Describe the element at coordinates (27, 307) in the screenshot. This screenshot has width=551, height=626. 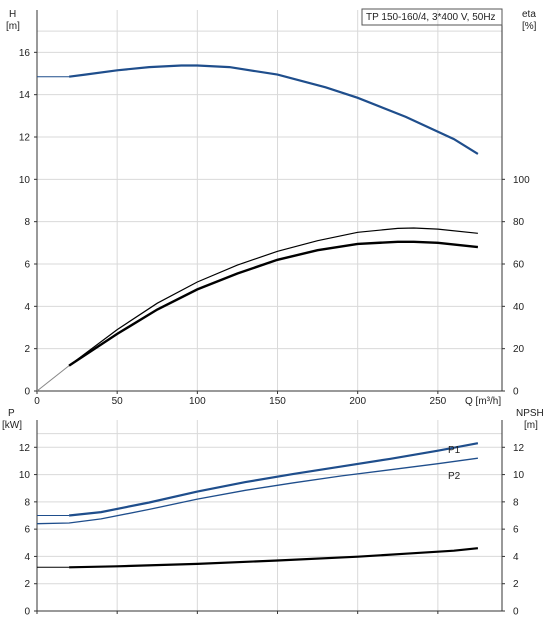
I see `top-left-tick-label: 4` at that location.